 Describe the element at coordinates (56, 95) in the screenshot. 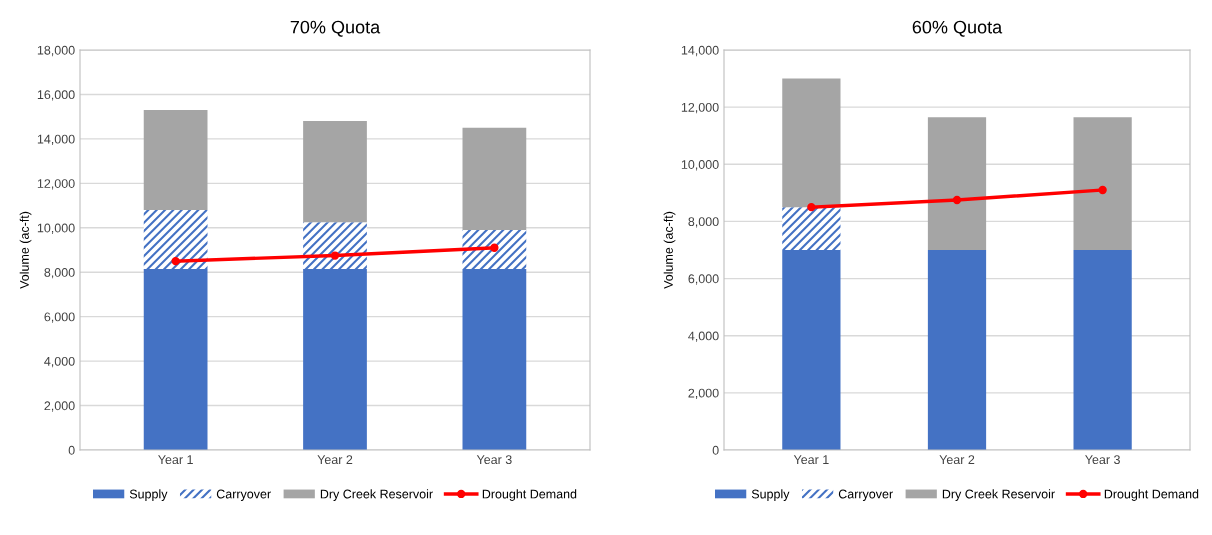

I see `y-tick-label: 16,000` at that location.